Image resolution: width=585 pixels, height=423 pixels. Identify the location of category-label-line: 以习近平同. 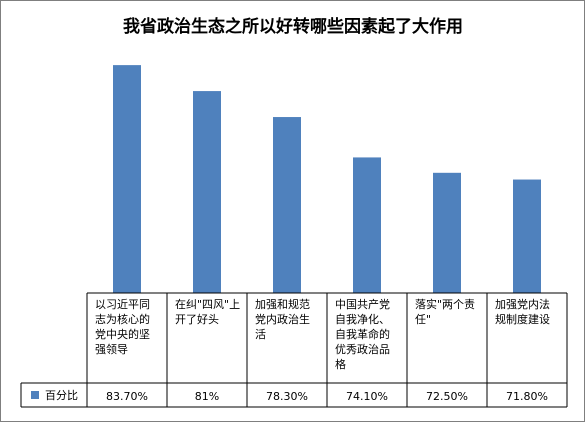
(122, 304).